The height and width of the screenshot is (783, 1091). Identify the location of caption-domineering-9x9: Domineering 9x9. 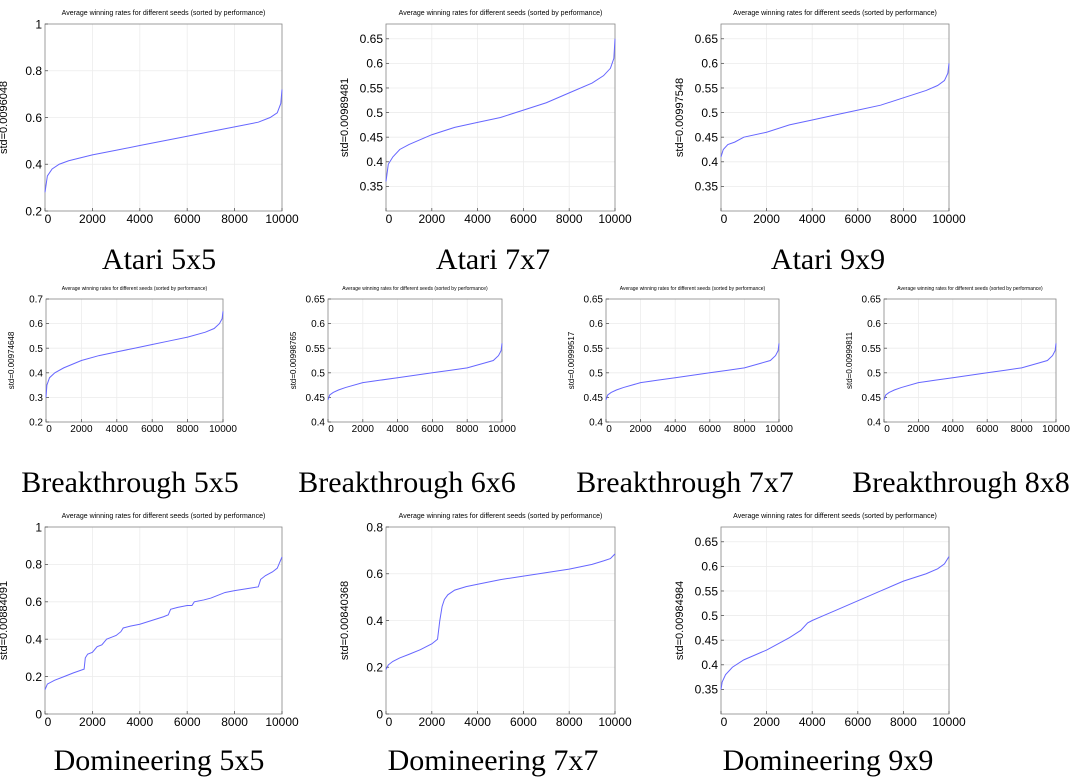
(828, 760).